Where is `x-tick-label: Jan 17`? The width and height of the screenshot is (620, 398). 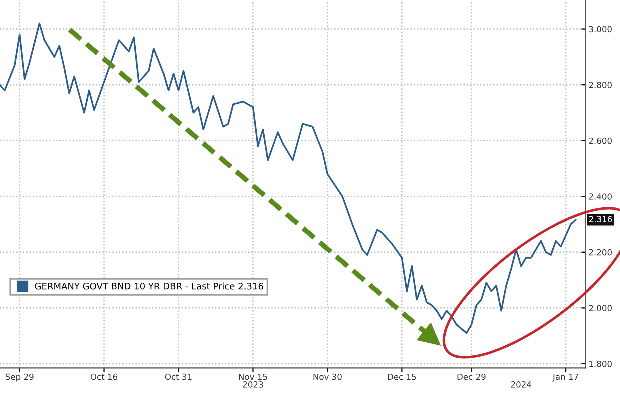 x-tick-label: Jan 17 is located at coordinates (565, 378).